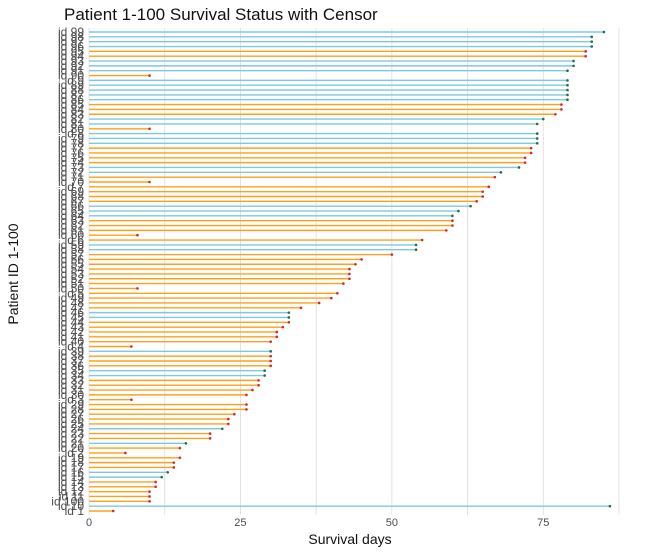  I want to click on x-tick-label: 75, so click(543, 523).